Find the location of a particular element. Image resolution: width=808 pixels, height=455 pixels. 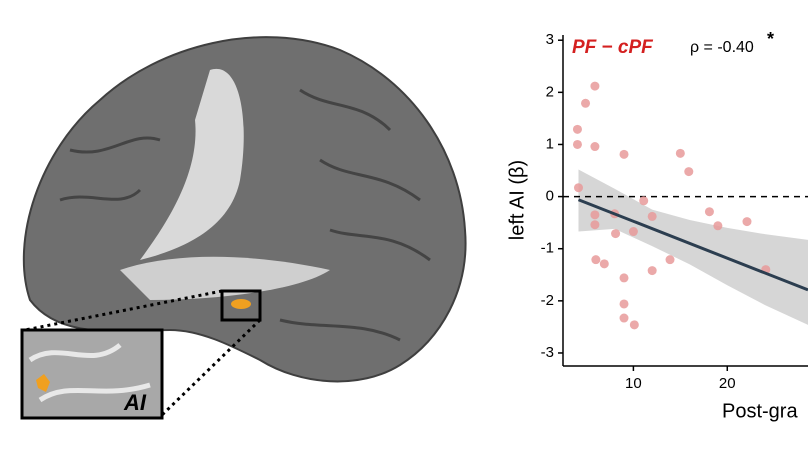

confidence-band is located at coordinates (693, 247).